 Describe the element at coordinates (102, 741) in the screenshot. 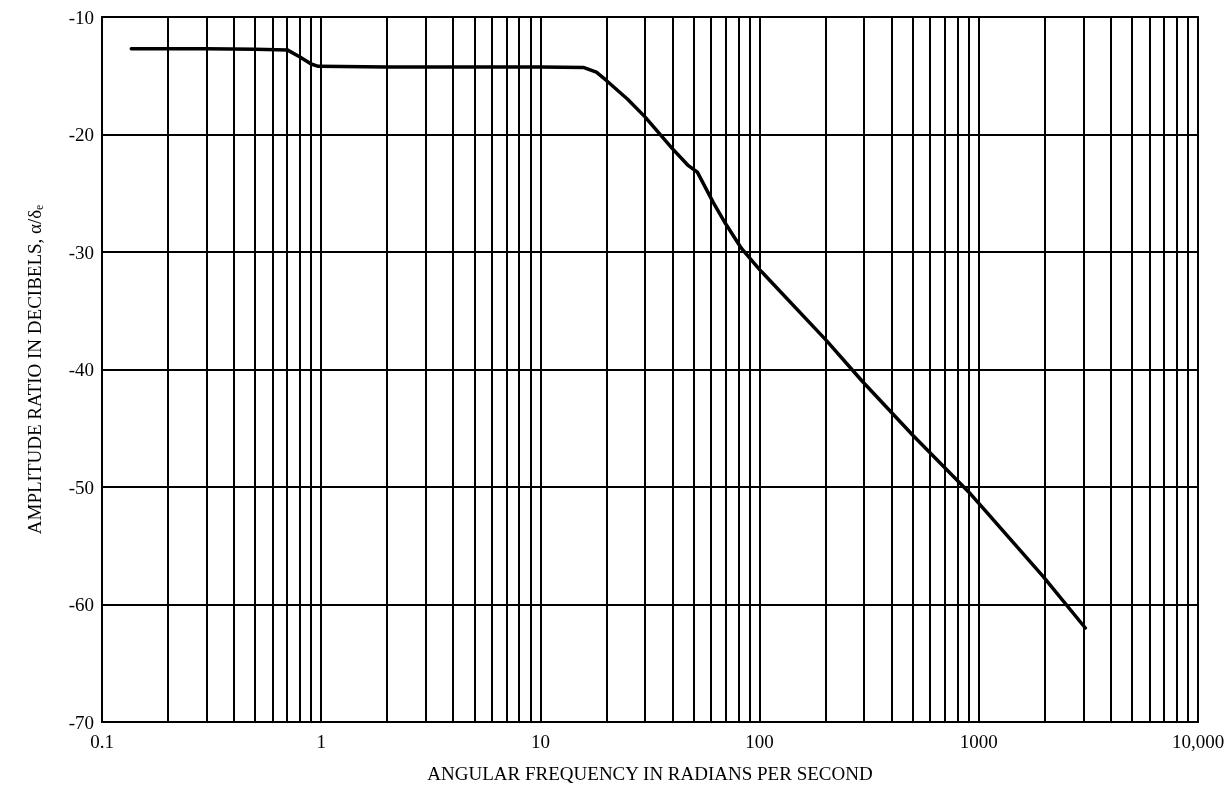

I see `x-tick-label: 0.1` at that location.